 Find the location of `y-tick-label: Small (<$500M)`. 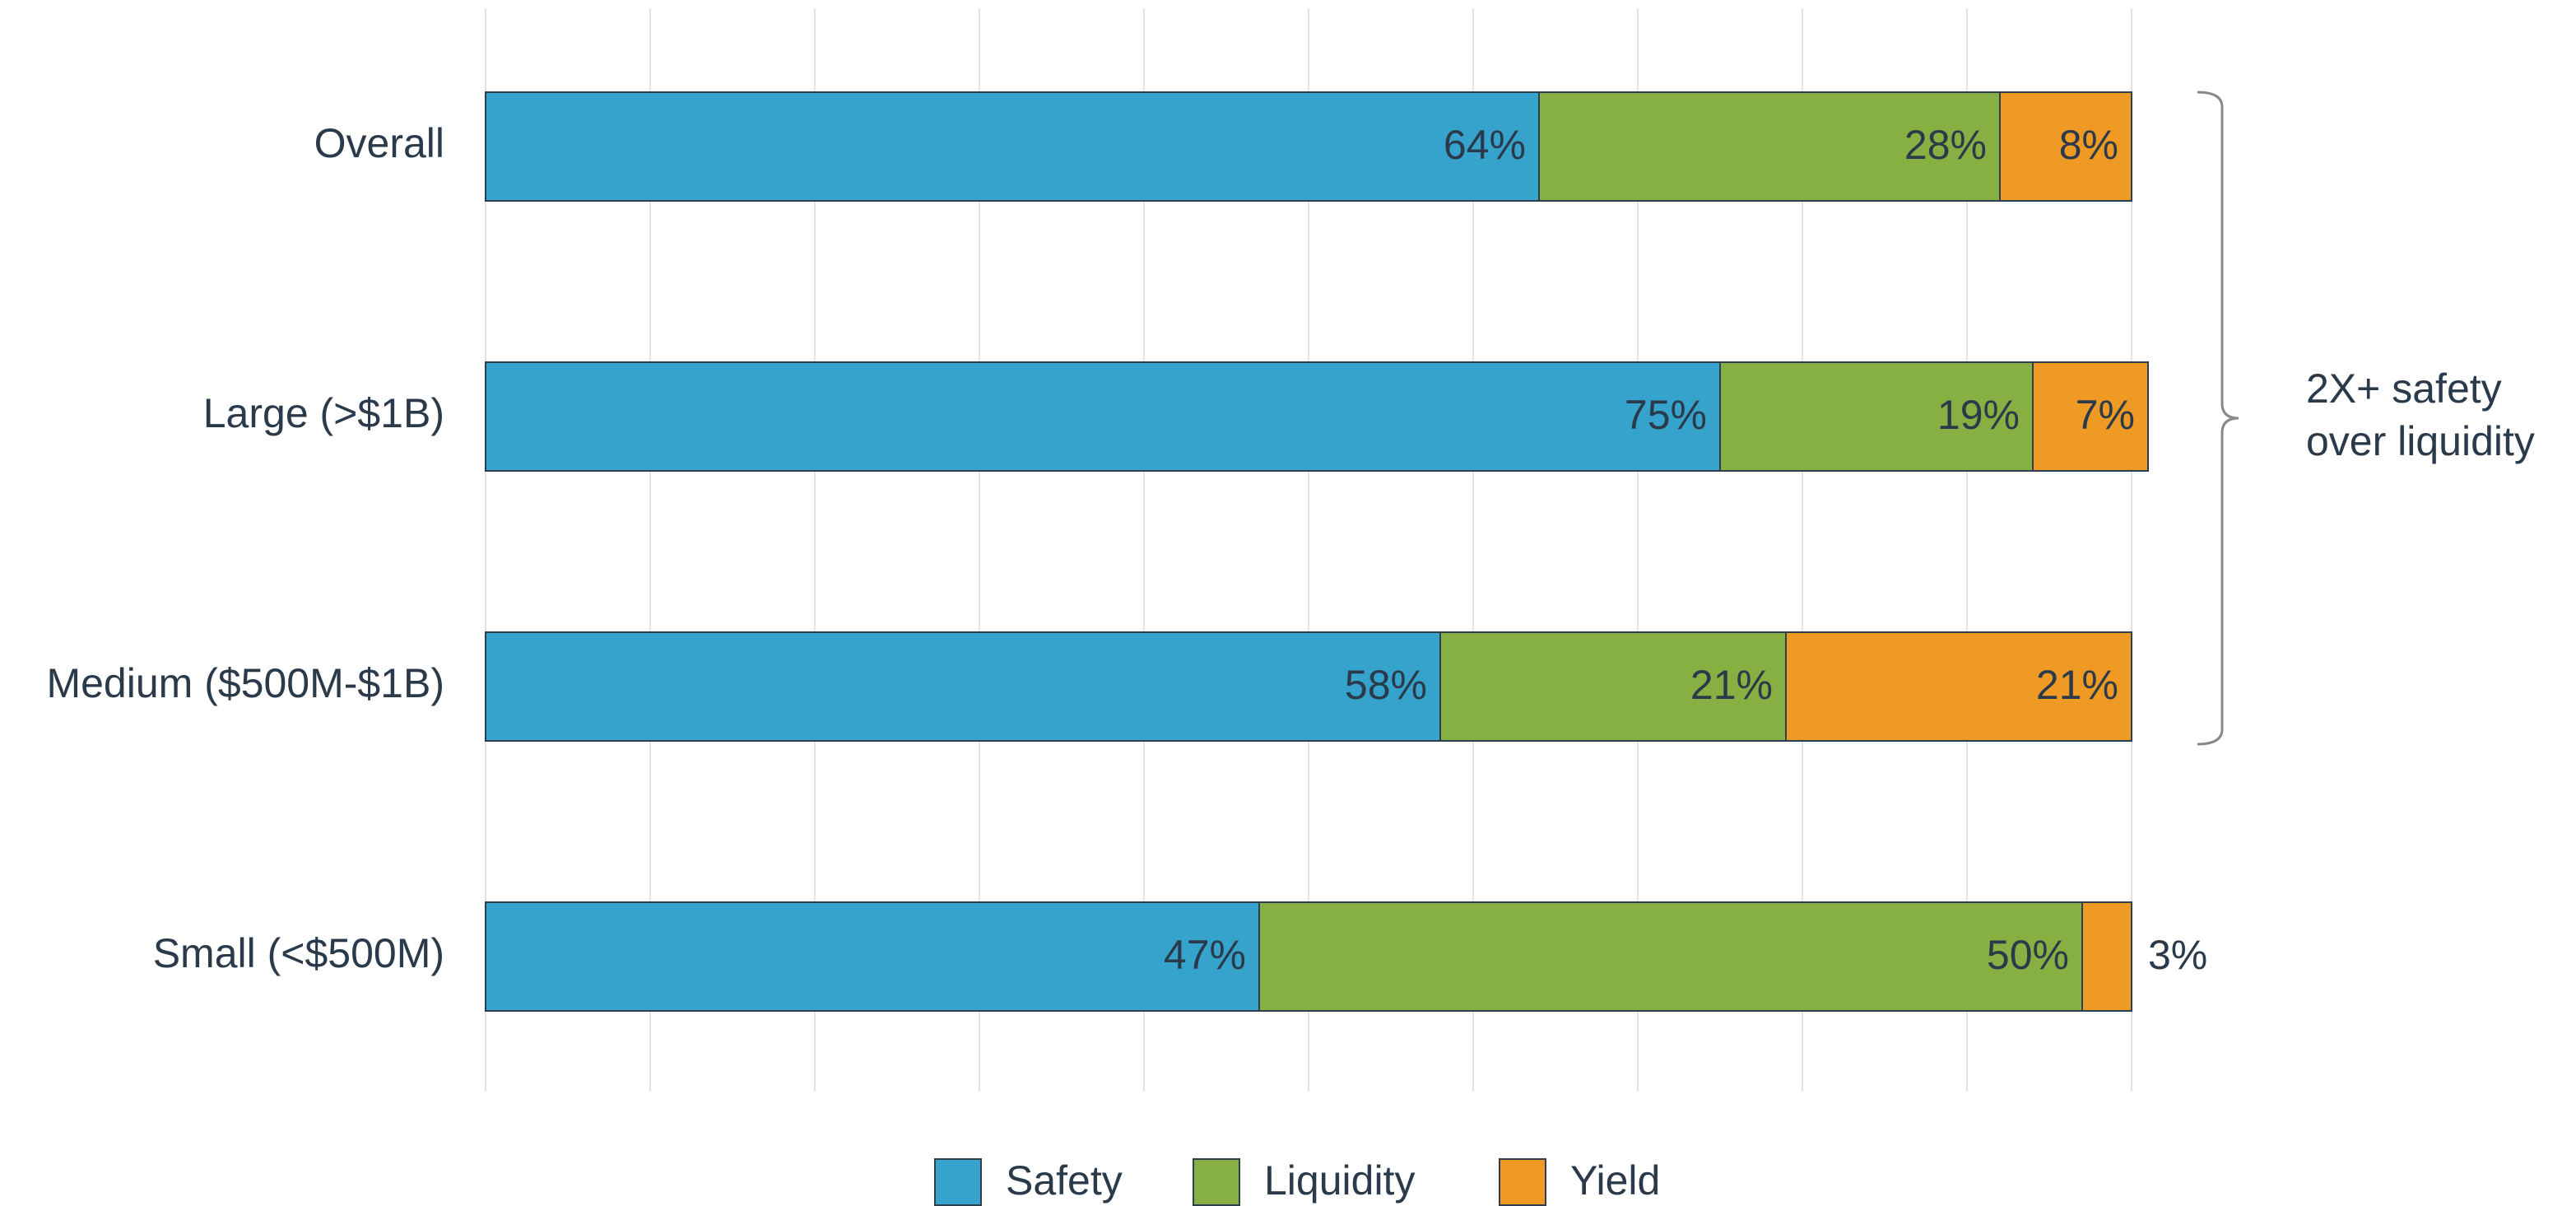

y-tick-label: Small (<$500M) is located at coordinates (298, 953).